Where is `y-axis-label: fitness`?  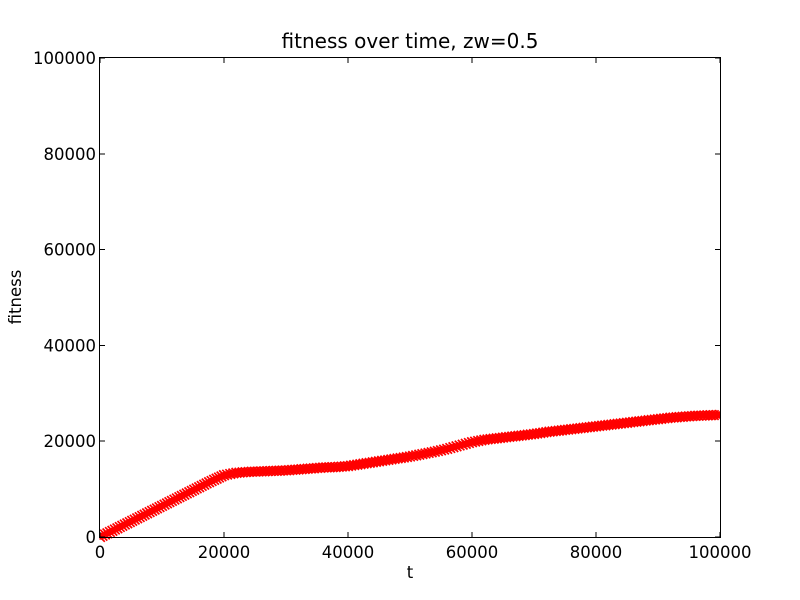 y-axis-label: fitness is located at coordinates (15, 297).